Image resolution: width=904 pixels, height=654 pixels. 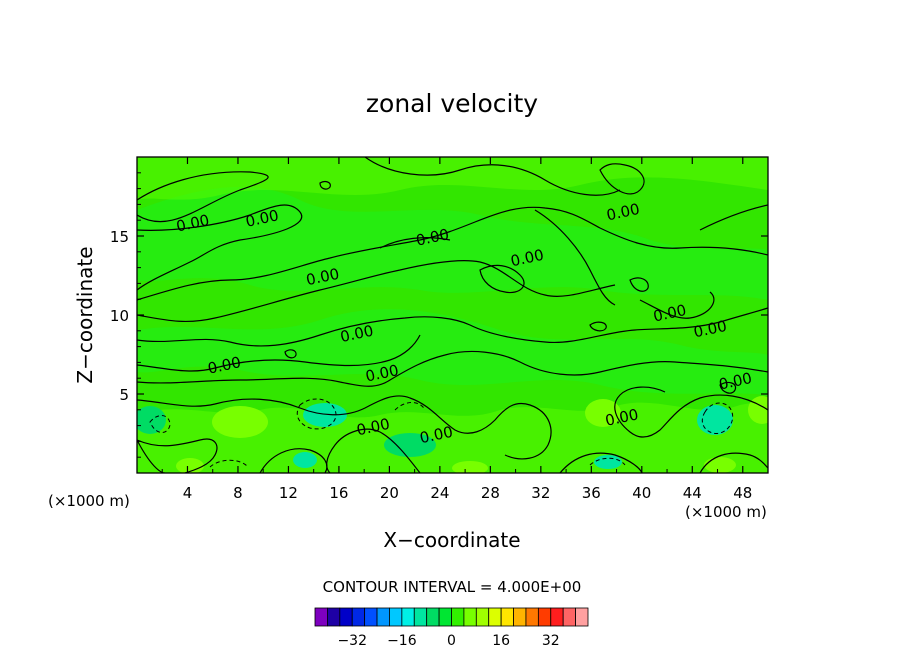 What do you see at coordinates (540, 493) in the screenshot?
I see `x-tick-label: 32` at bounding box center [540, 493].